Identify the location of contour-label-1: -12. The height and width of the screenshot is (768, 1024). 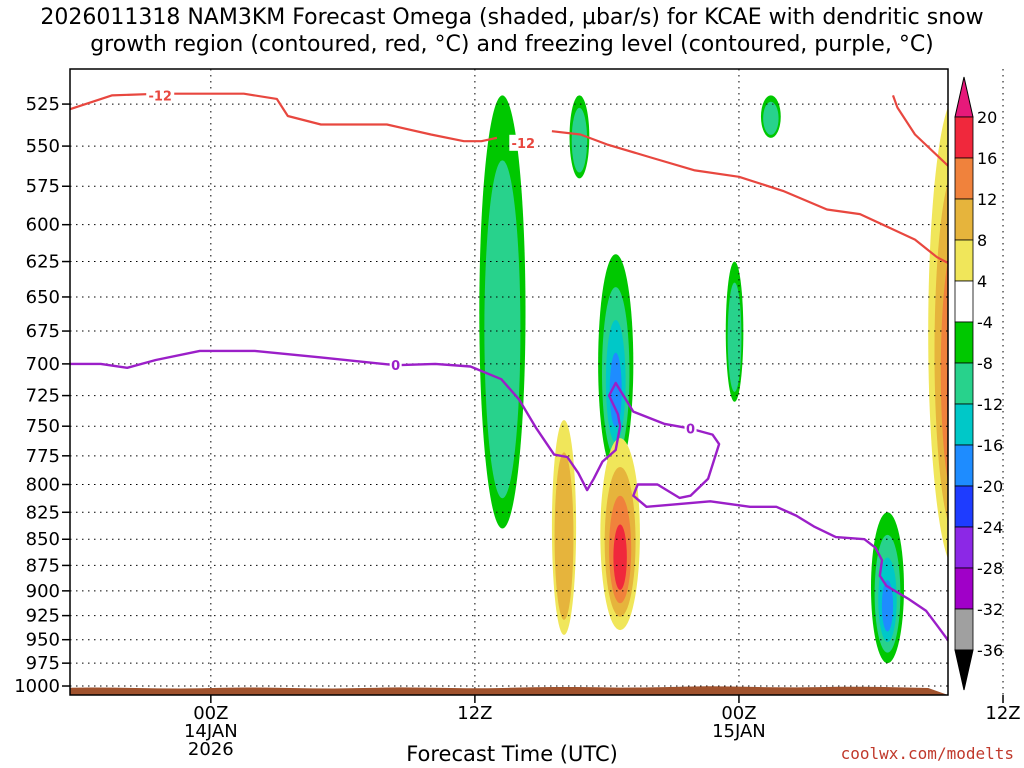
(524, 144).